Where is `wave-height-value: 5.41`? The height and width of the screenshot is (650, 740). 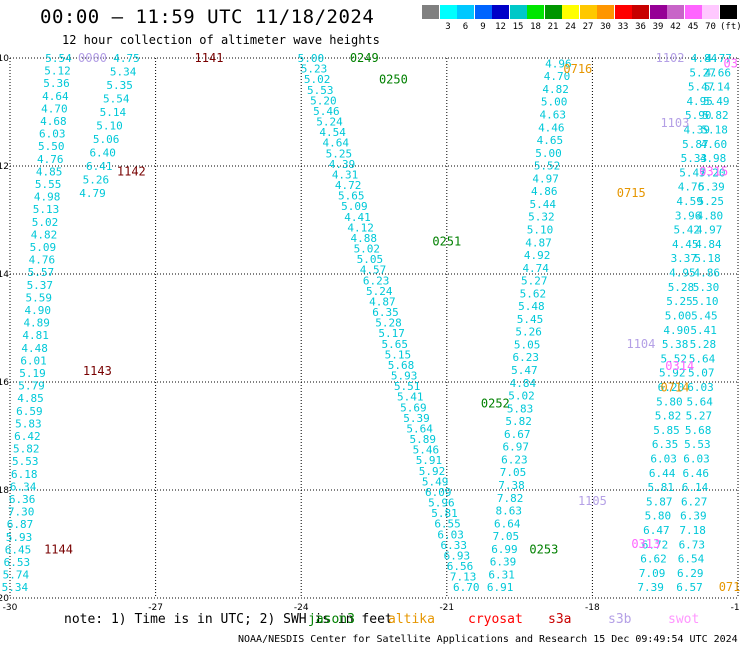 wave-height-value: 5.41 is located at coordinates (410, 397).